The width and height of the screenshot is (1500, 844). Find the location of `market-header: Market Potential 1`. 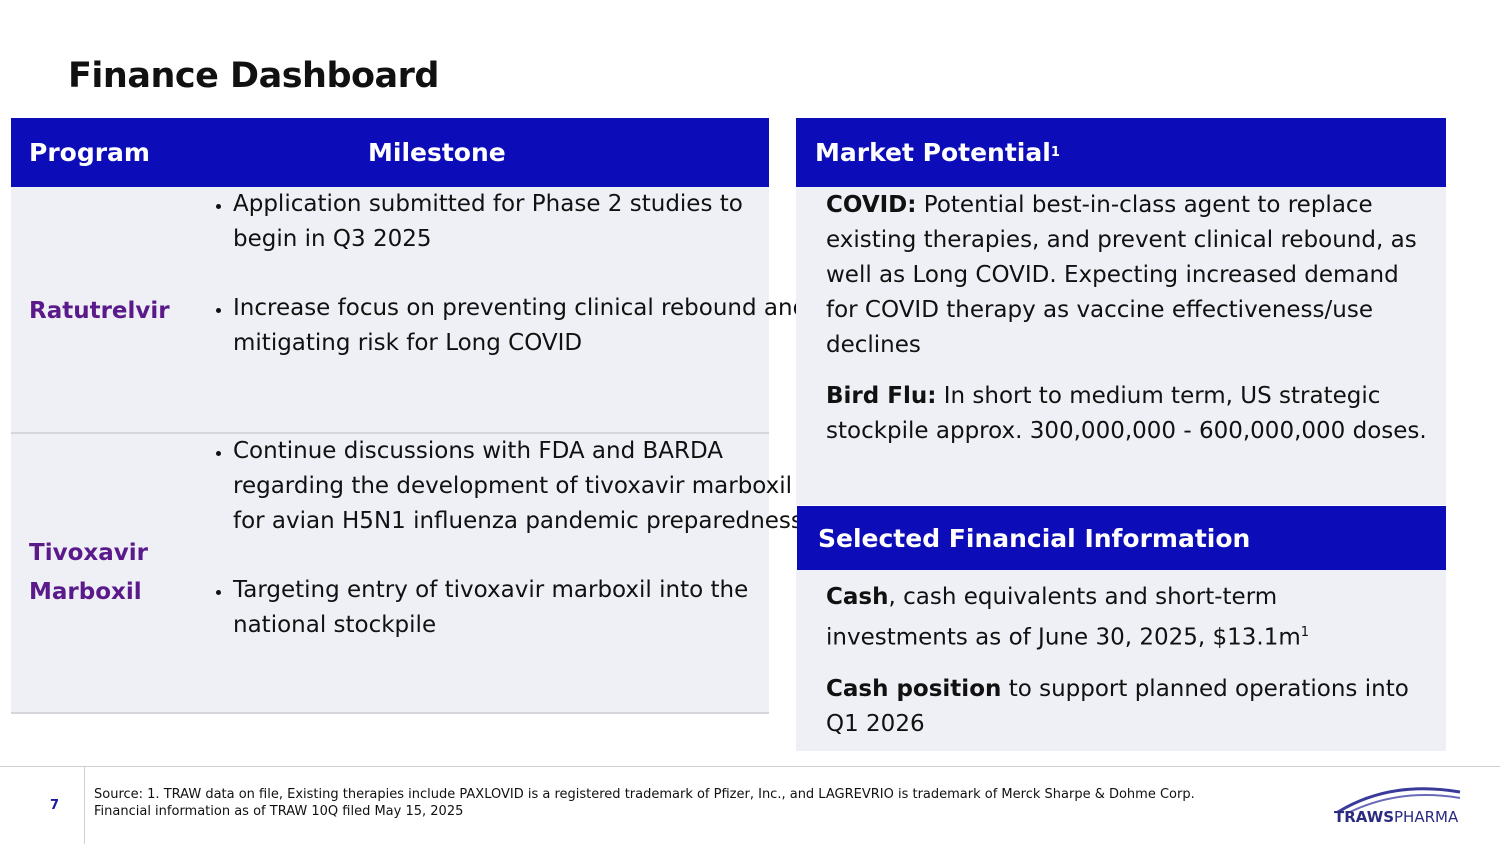

market-header: Market Potential 1 is located at coordinates (1121, 152).